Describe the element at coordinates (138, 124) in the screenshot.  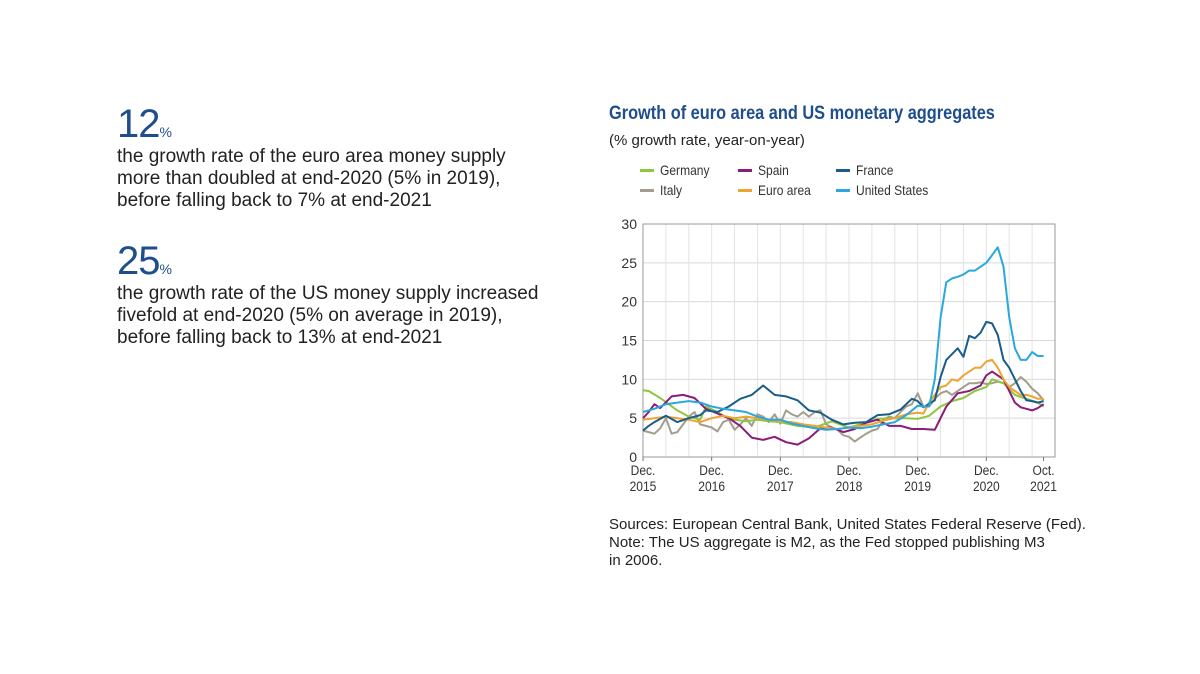
I see `stat-value: 12` at that location.